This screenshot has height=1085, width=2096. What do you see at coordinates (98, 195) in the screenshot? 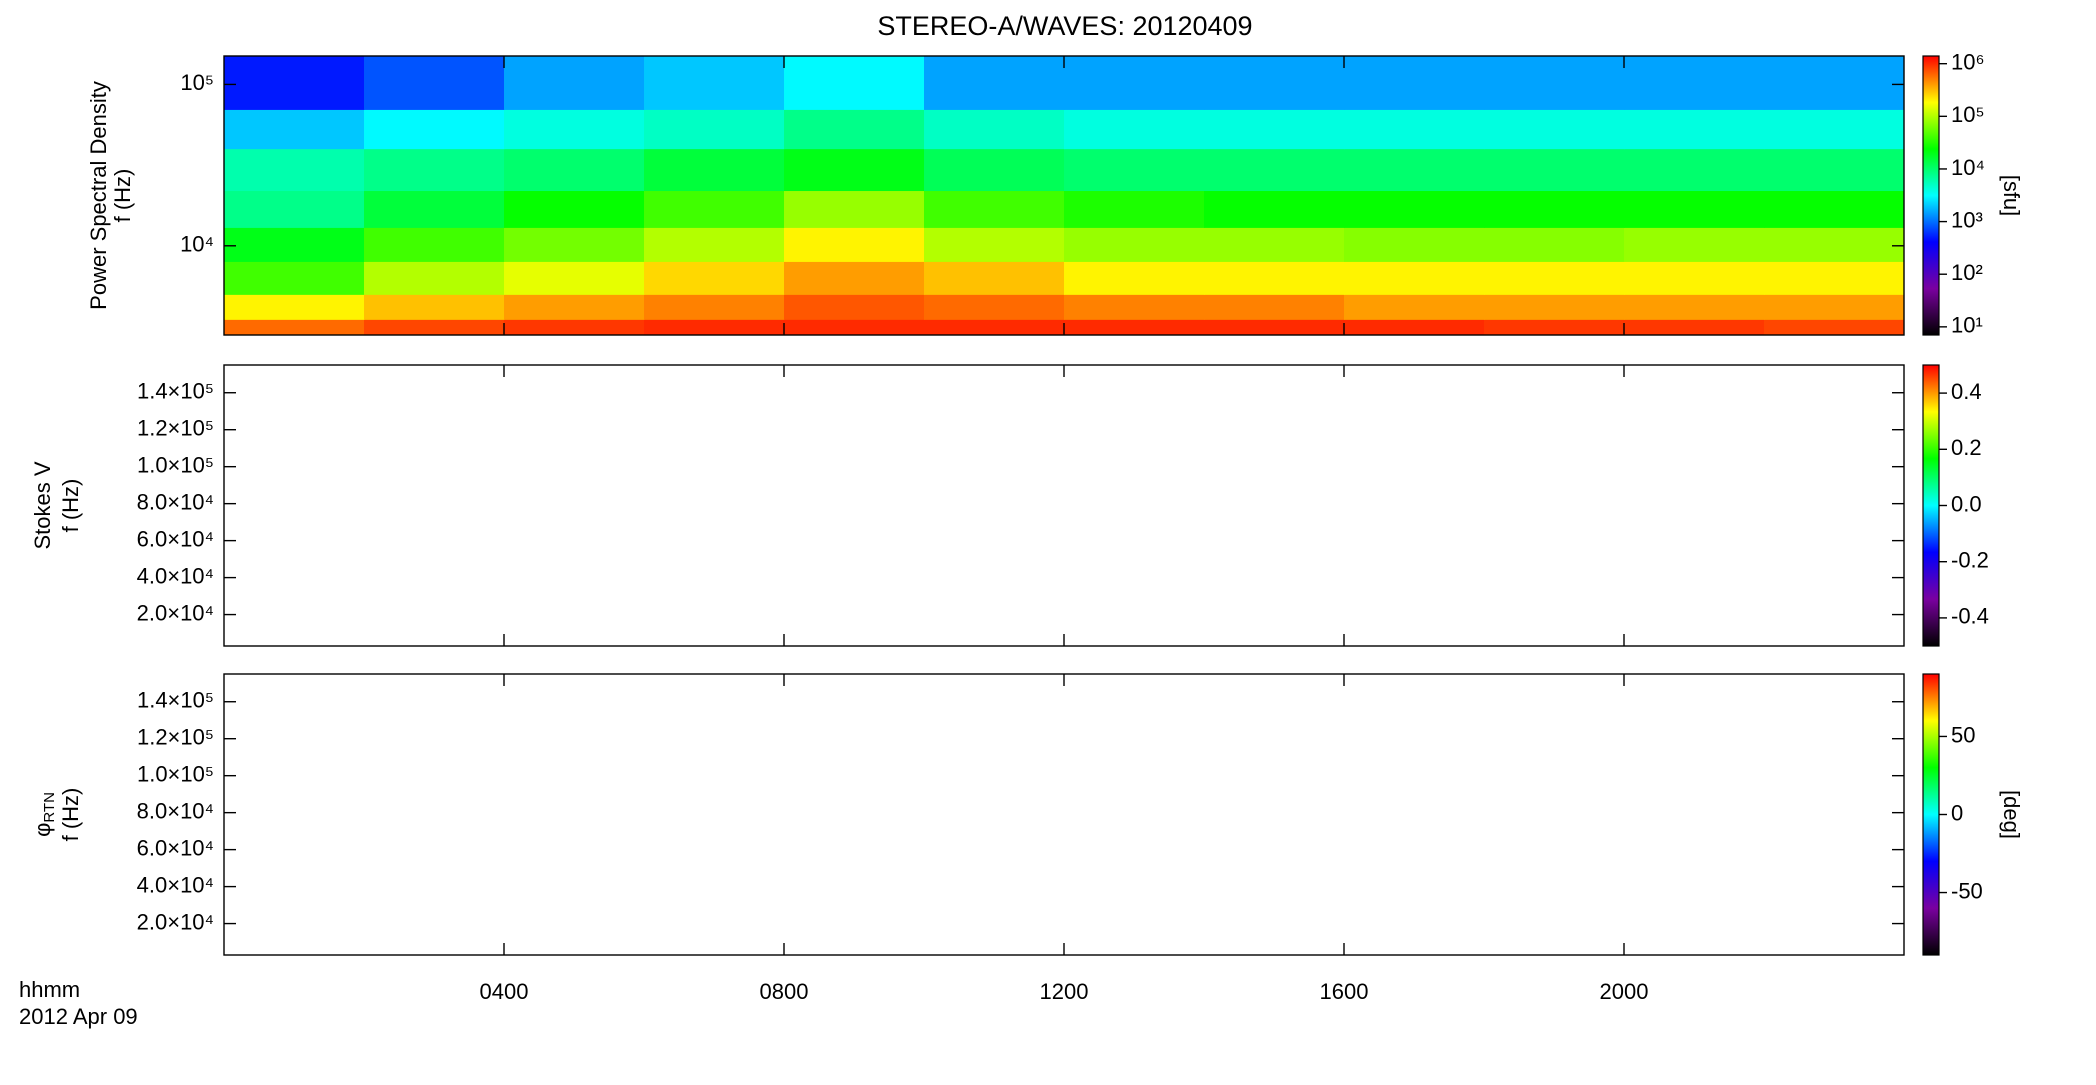
I see `y-axis-title-main: Power Spectral Density` at bounding box center [98, 195].